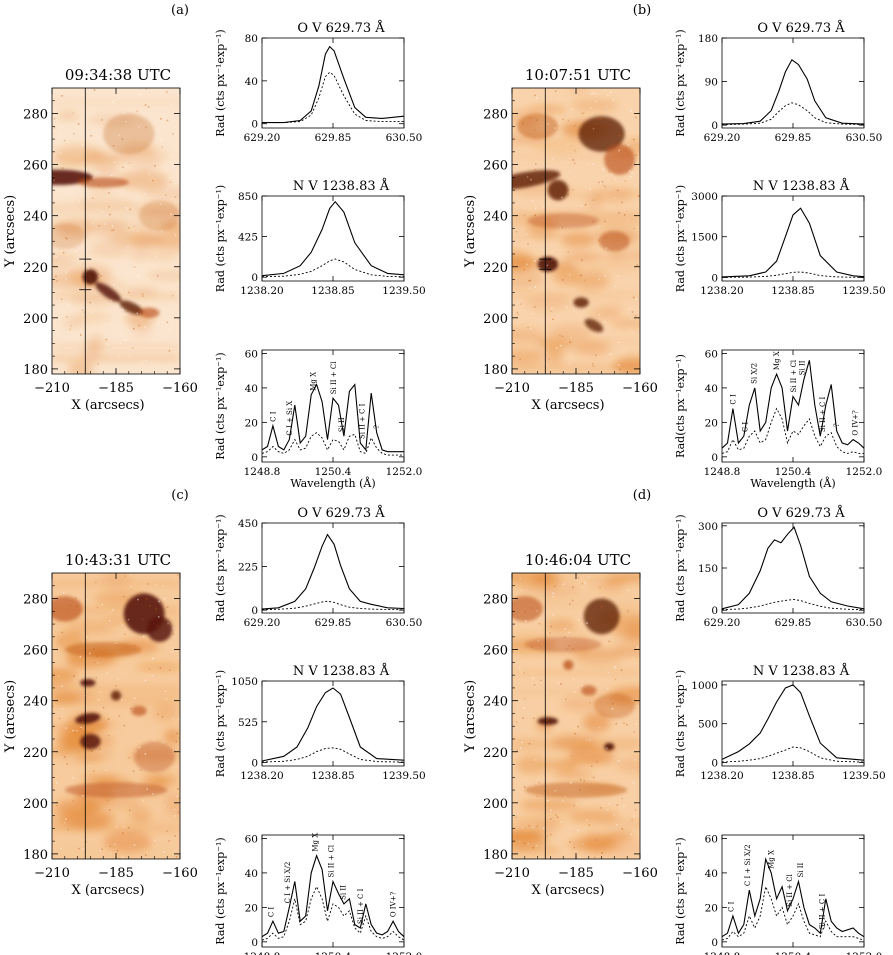 The height and width of the screenshot is (955, 893). I want to click on x-tick-label: −160, so click(180, 388).